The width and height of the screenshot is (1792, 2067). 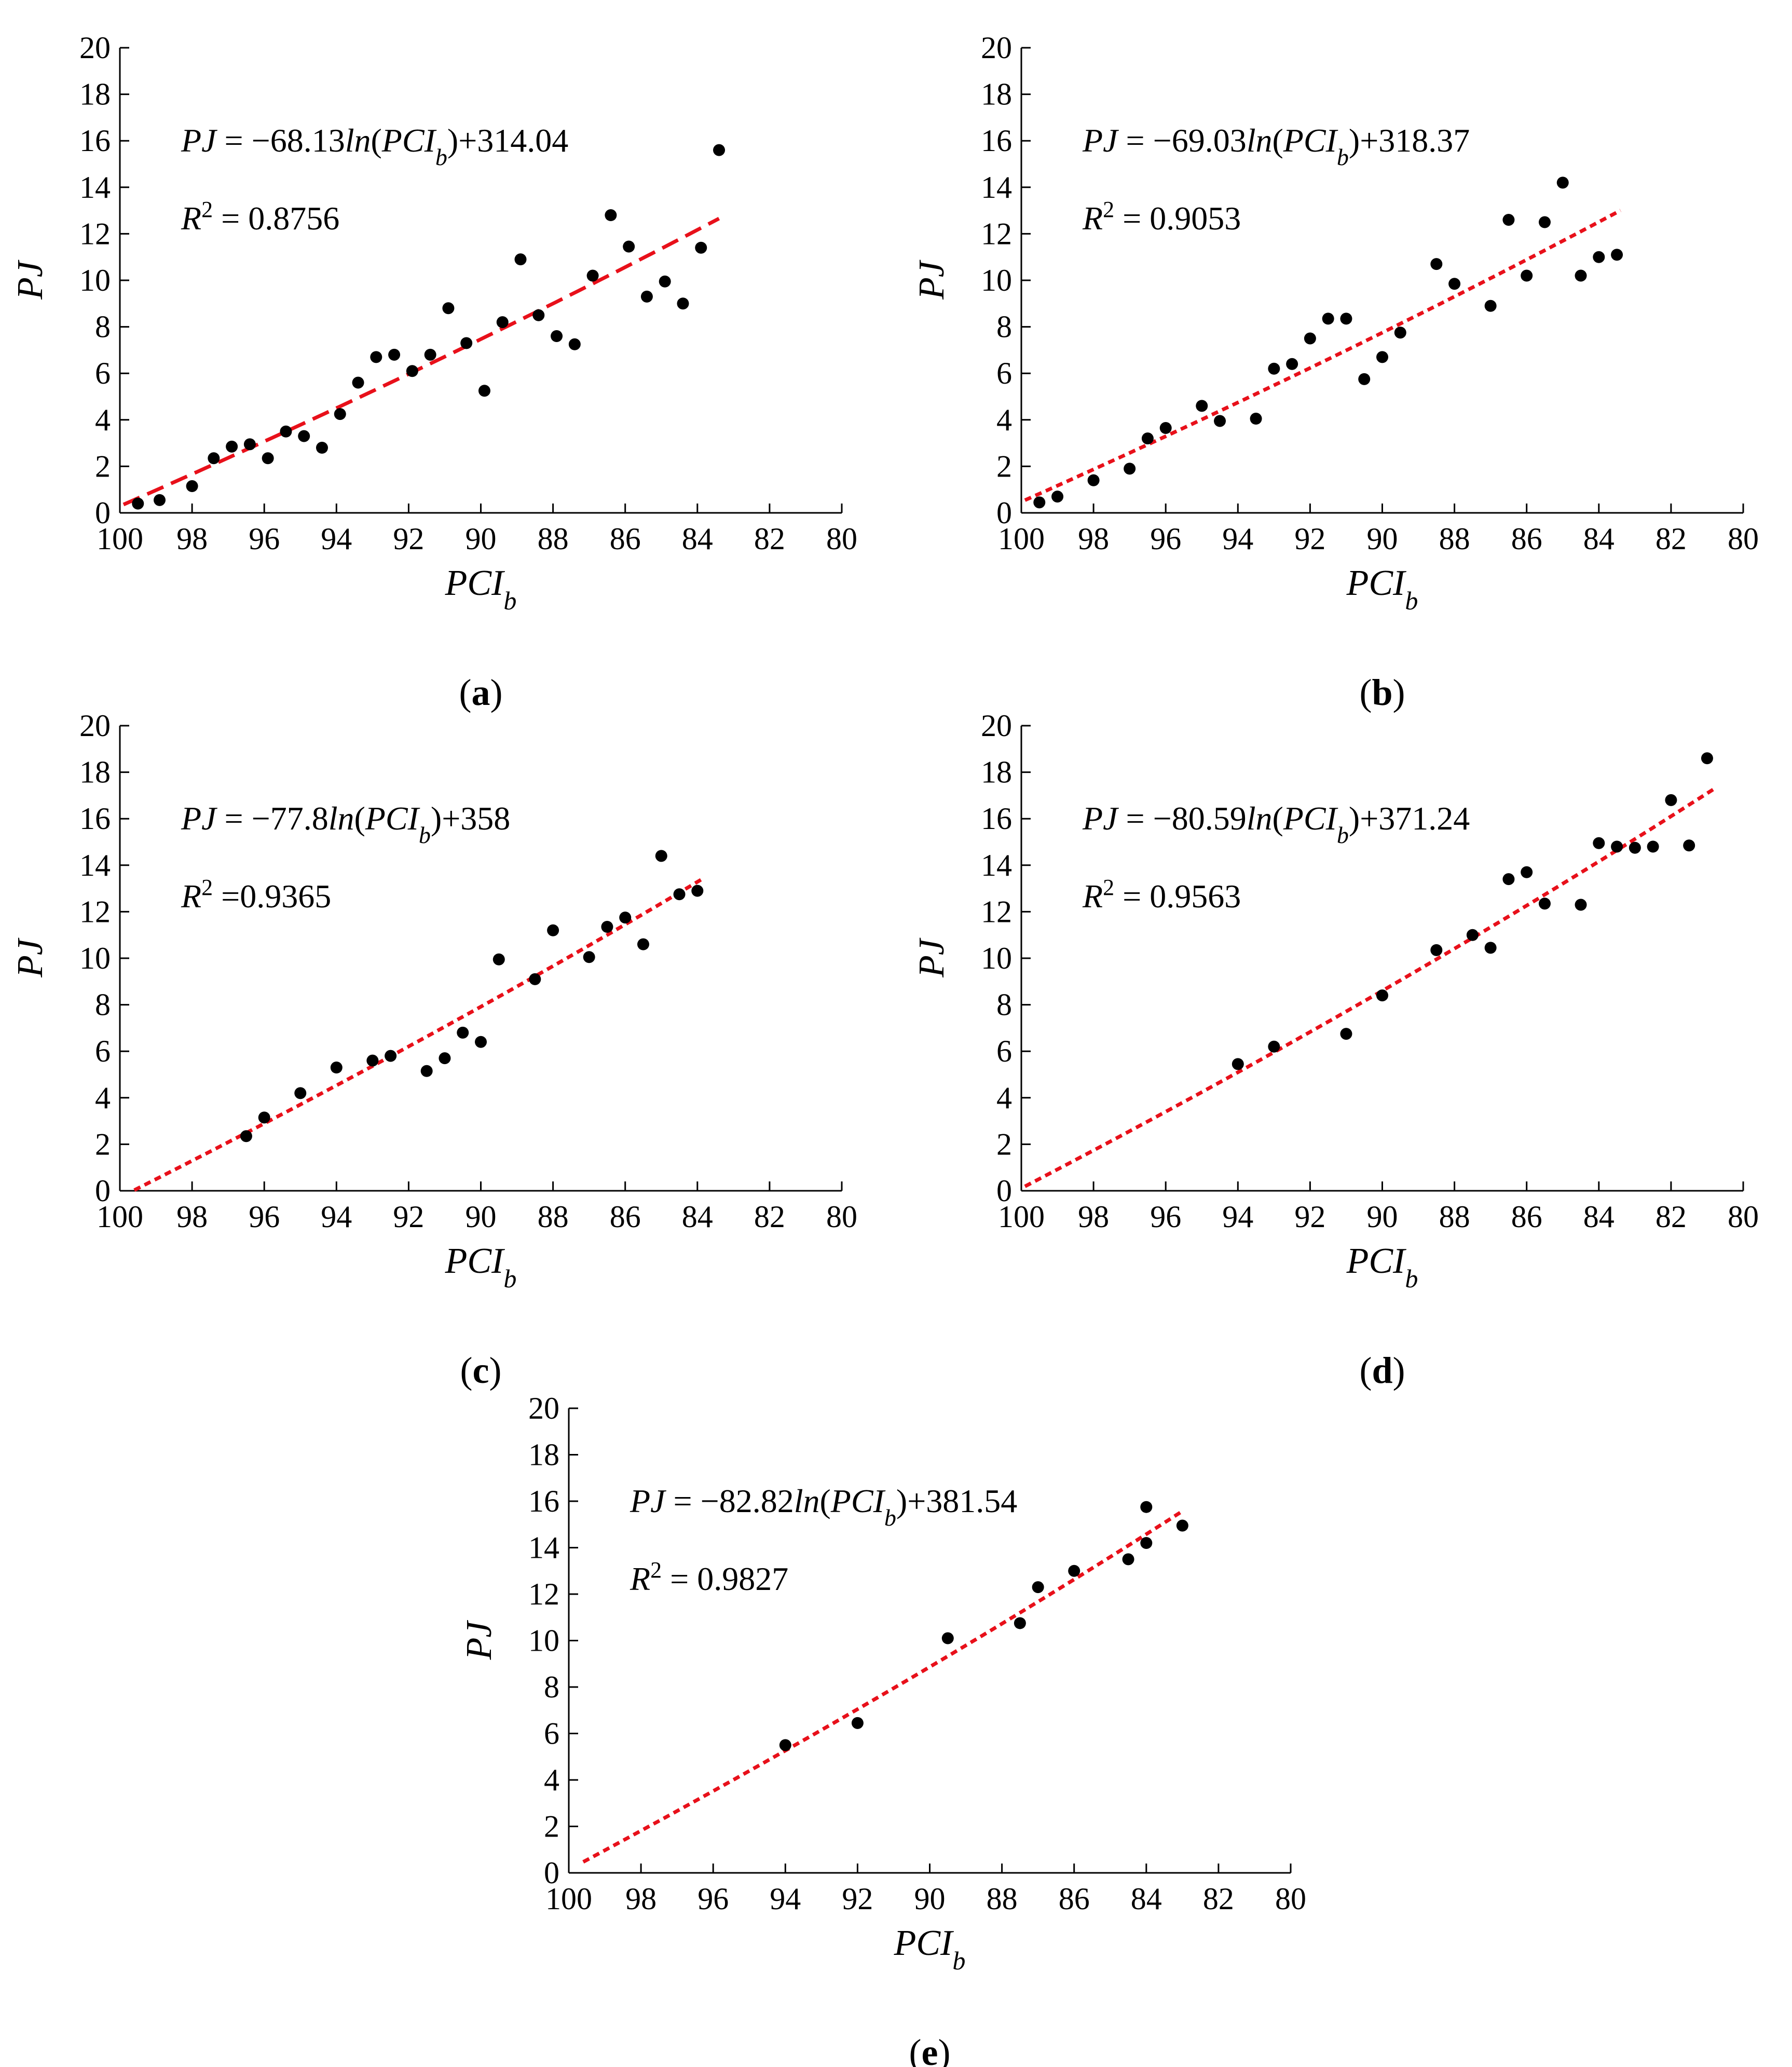 What do you see at coordinates (481, 692) in the screenshot?
I see `panel-label-letter: a` at bounding box center [481, 692].